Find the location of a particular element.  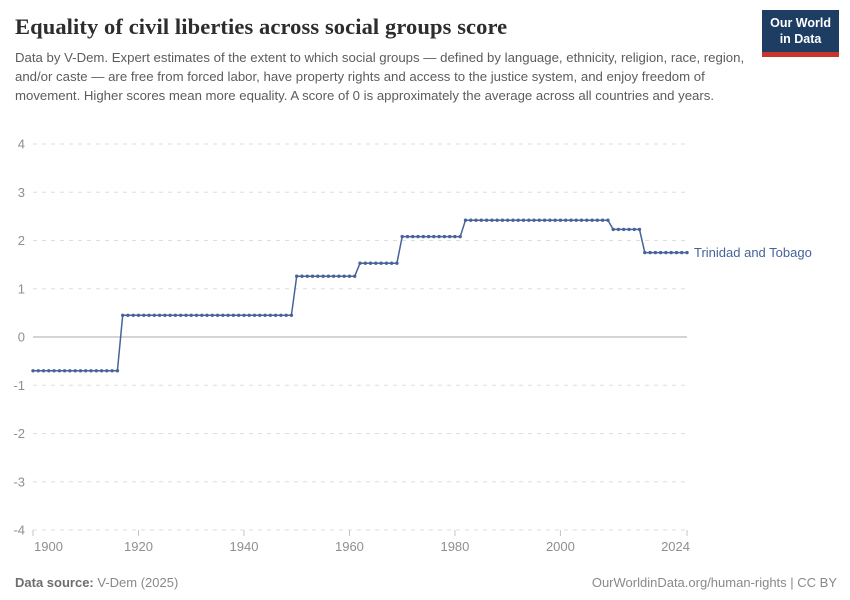

y-tick-label: 2 is located at coordinates (21, 240).